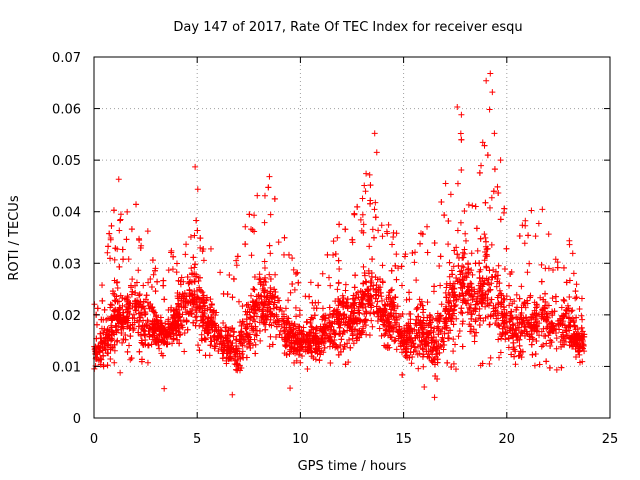 Image resolution: width=640 pixels, height=480 pixels. Describe the element at coordinates (300, 439) in the screenshot. I see `x-tick-label: 10` at that location.